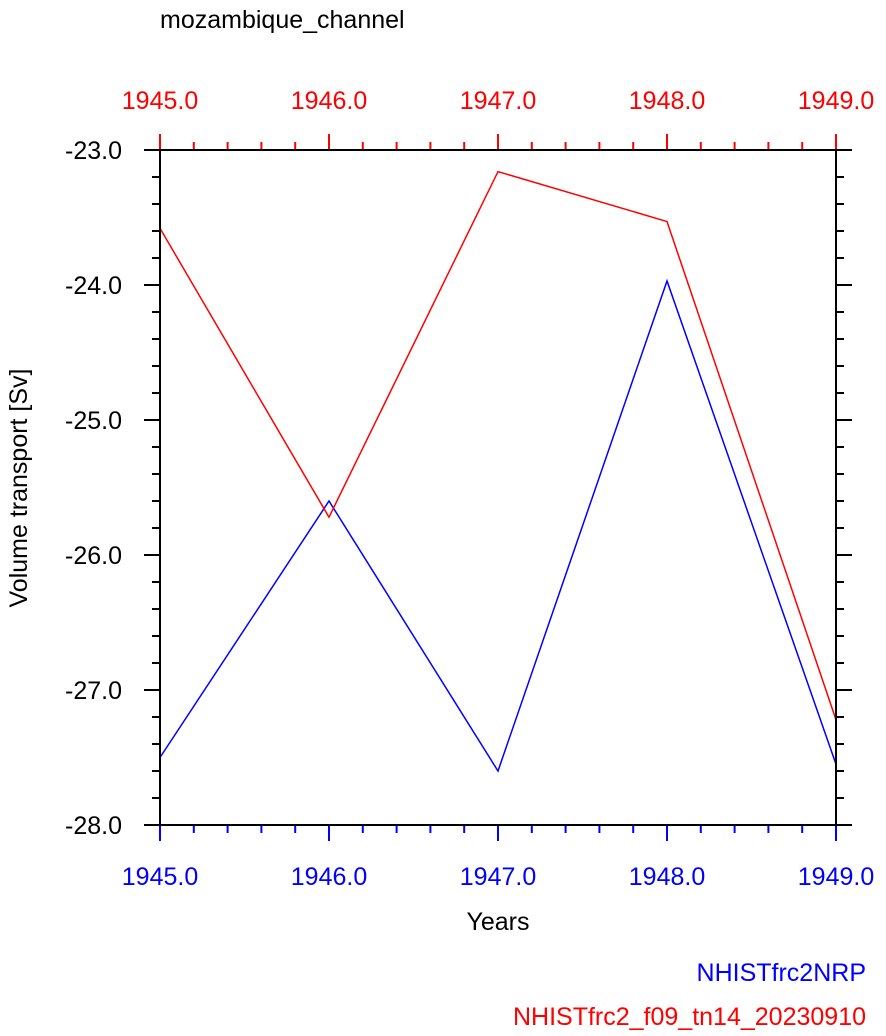  Describe the element at coordinates (93, 556) in the screenshot. I see `y-tick-label: -26.0` at that location.